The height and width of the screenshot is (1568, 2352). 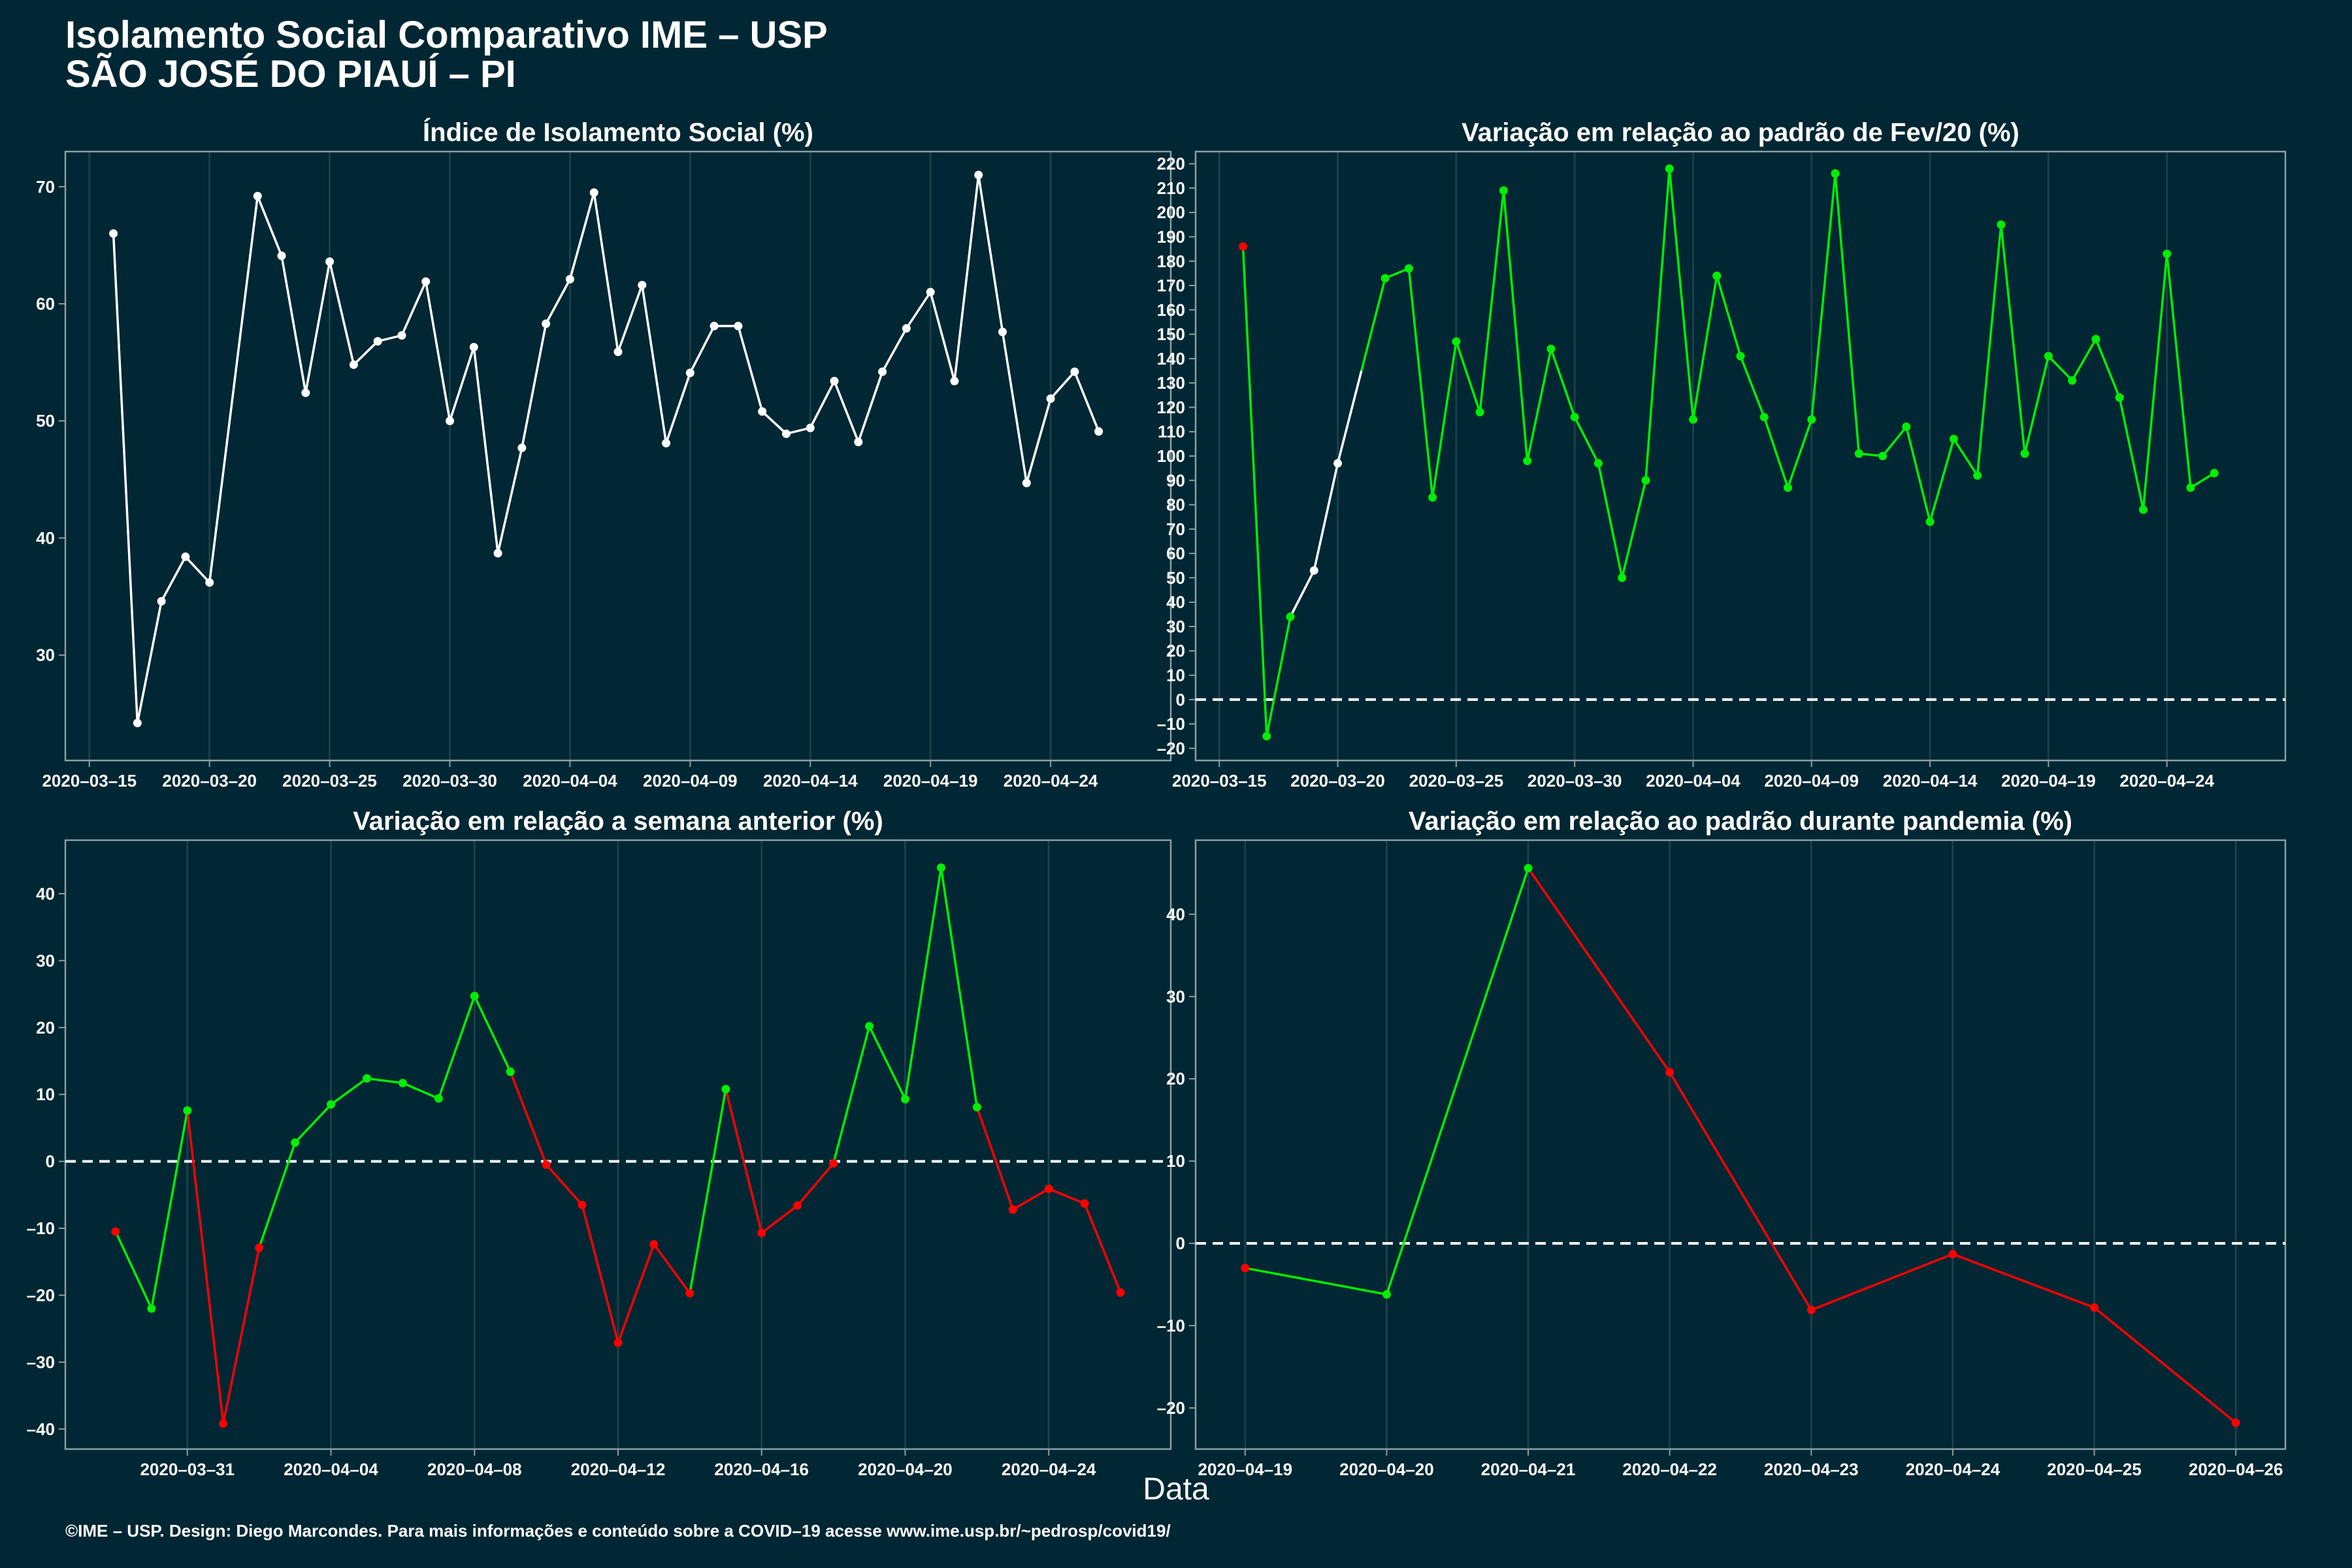 I want to click on x-tick-label: 2020–04–20, so click(x=1386, y=1469).